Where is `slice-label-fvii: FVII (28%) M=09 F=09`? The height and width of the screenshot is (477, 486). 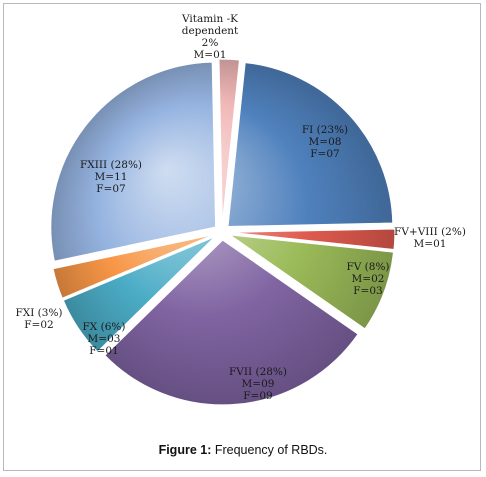 slice-label-fvii: FVII (28%) M=09 F=09 is located at coordinates (258, 384).